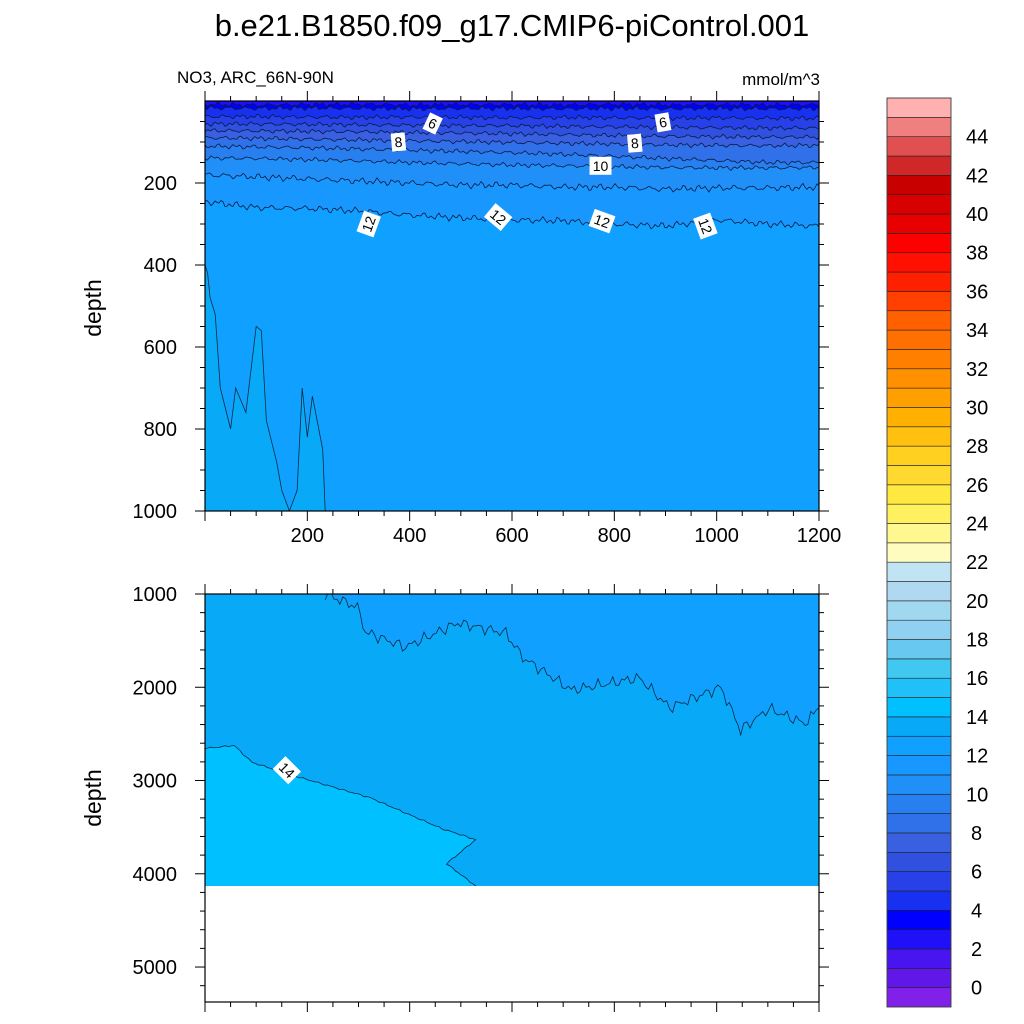 This screenshot has width=1024, height=1024. I want to click on chart-title: b.e21.B1850.f09_g17.CMIP6-piControl.001, so click(512, 25).